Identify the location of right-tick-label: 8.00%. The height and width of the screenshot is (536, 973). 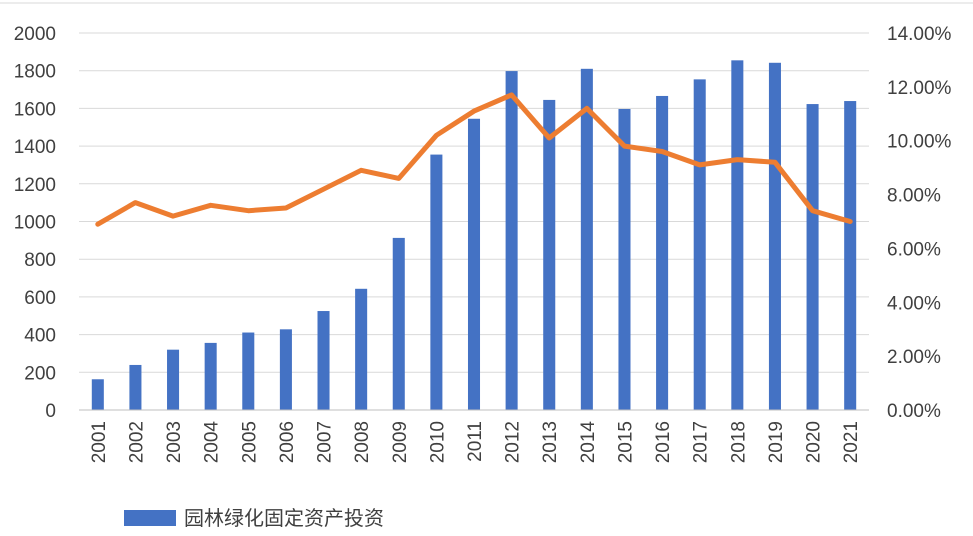
(914, 196).